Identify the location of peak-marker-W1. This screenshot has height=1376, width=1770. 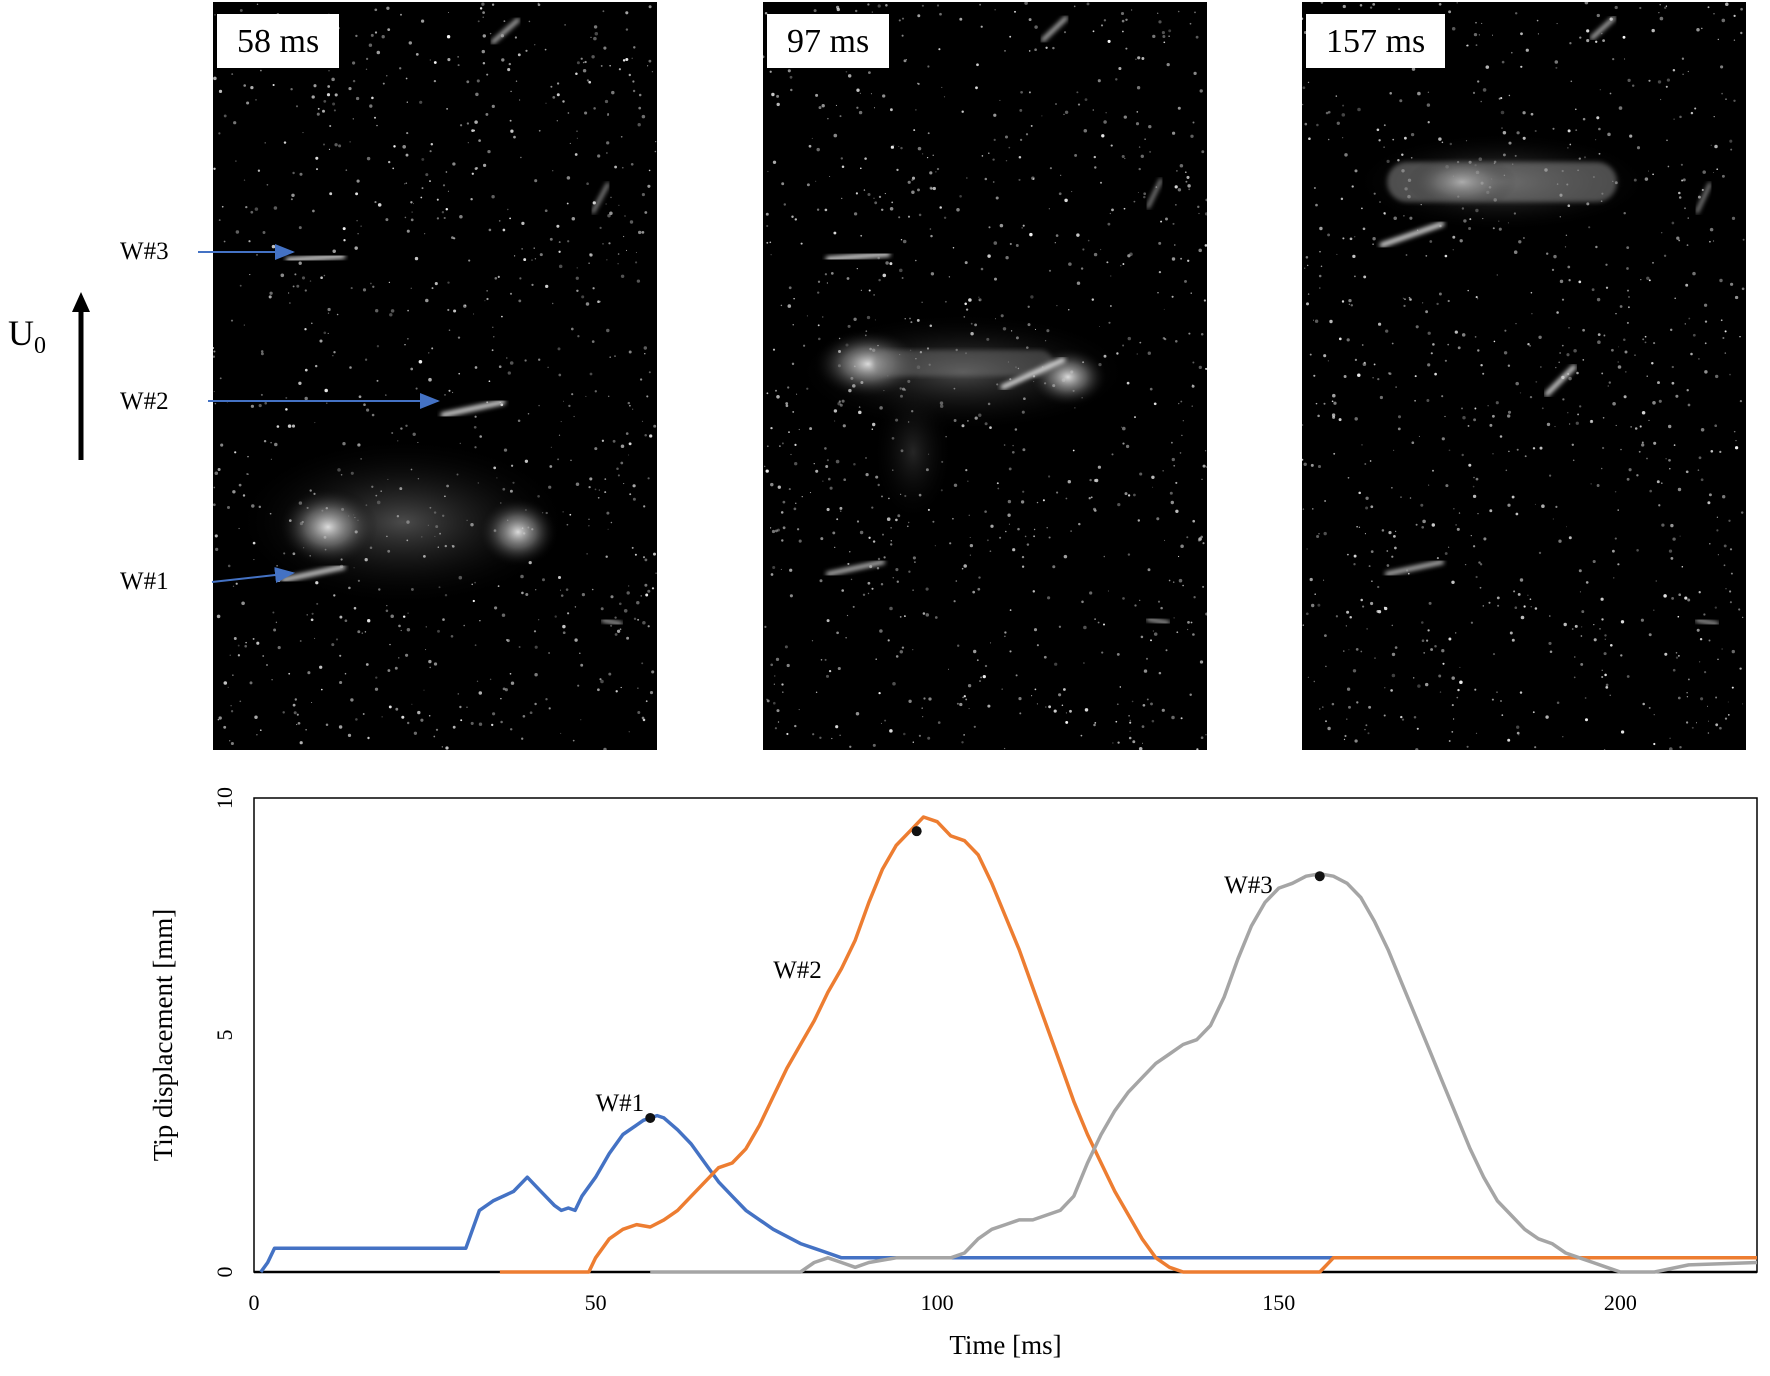
(650, 1117).